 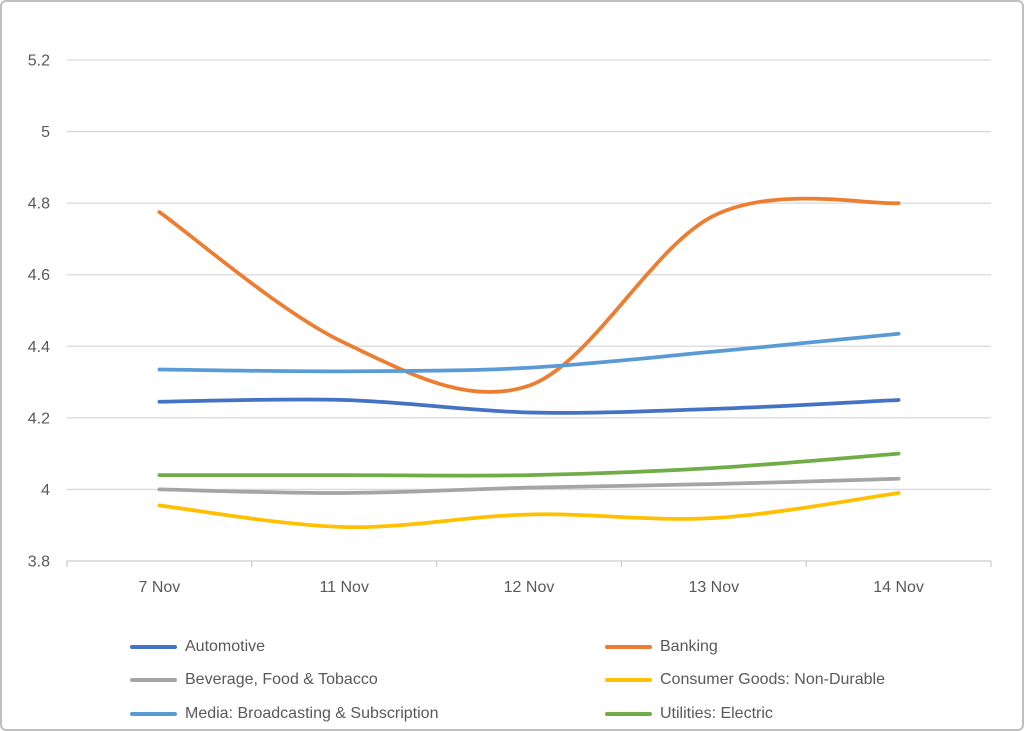 What do you see at coordinates (529, 485) in the screenshot?
I see `series-line-beverage-food-tobacco` at bounding box center [529, 485].